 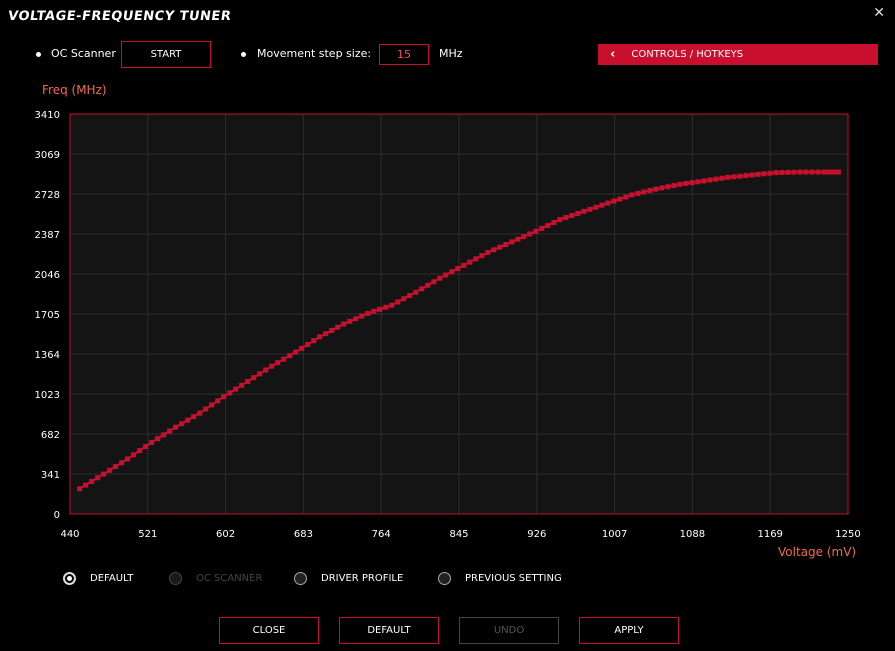 I want to click on close-button: CLOSE, so click(x=269, y=630).